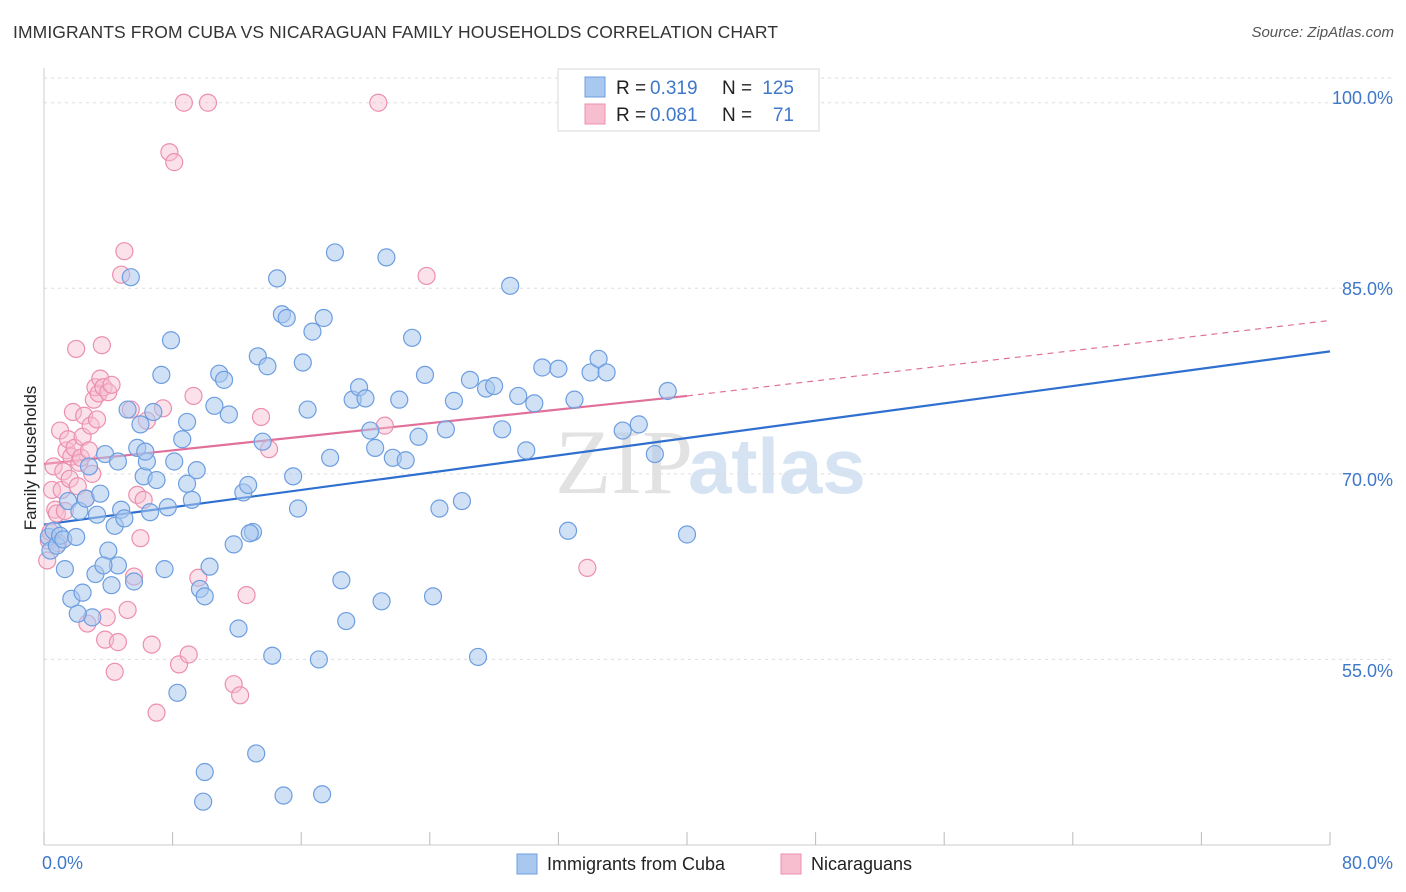 The height and width of the screenshot is (892, 1406). Describe the element at coordinates (861, 864) in the screenshot. I see `legend-label-nicaraguans: Nicaraguans` at that location.